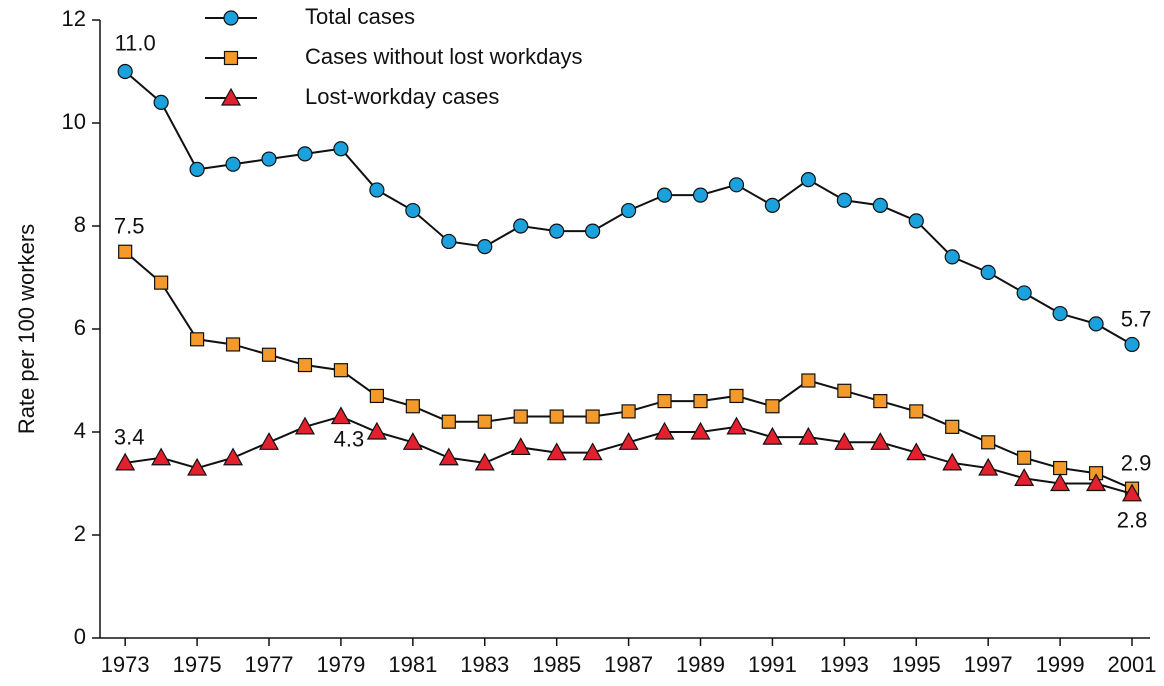  What do you see at coordinates (80, 533) in the screenshot?
I see `y-tick-label: 2` at bounding box center [80, 533].